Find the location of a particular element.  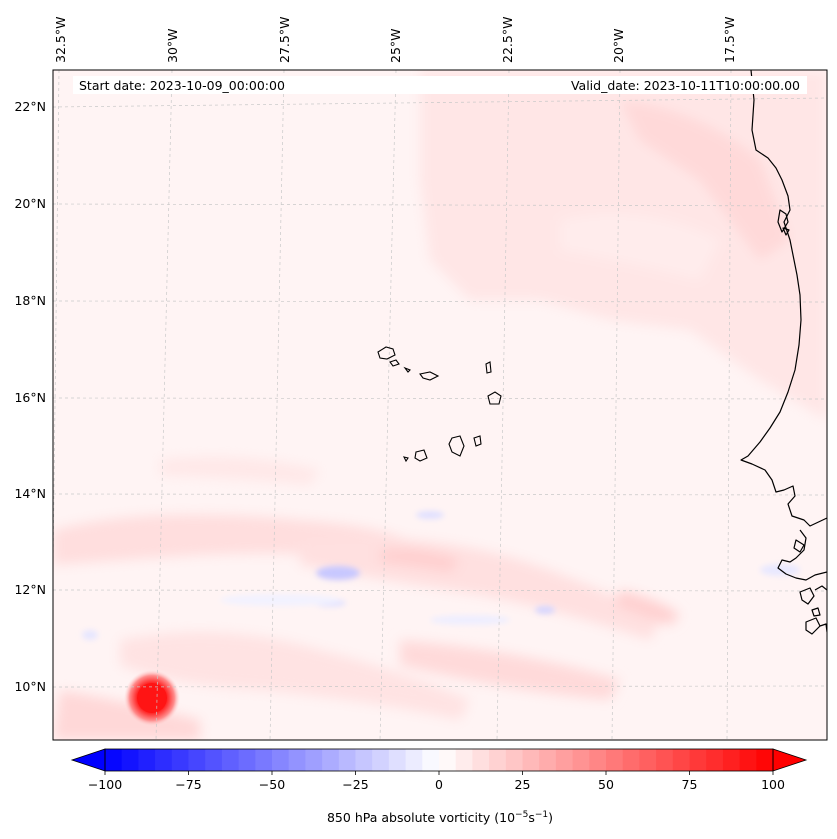

lat-label-22n: 22°N is located at coordinates (30, 106).